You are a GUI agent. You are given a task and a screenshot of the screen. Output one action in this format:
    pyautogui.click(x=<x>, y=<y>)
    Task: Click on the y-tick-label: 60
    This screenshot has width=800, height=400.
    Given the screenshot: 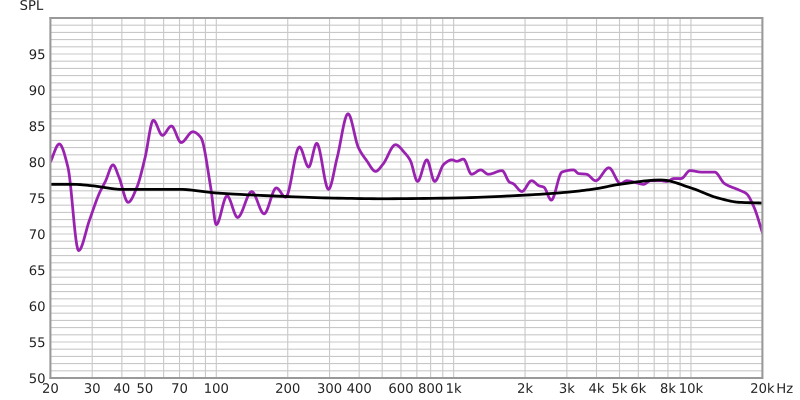 What is the action you would take?
    pyautogui.click(x=37, y=306)
    